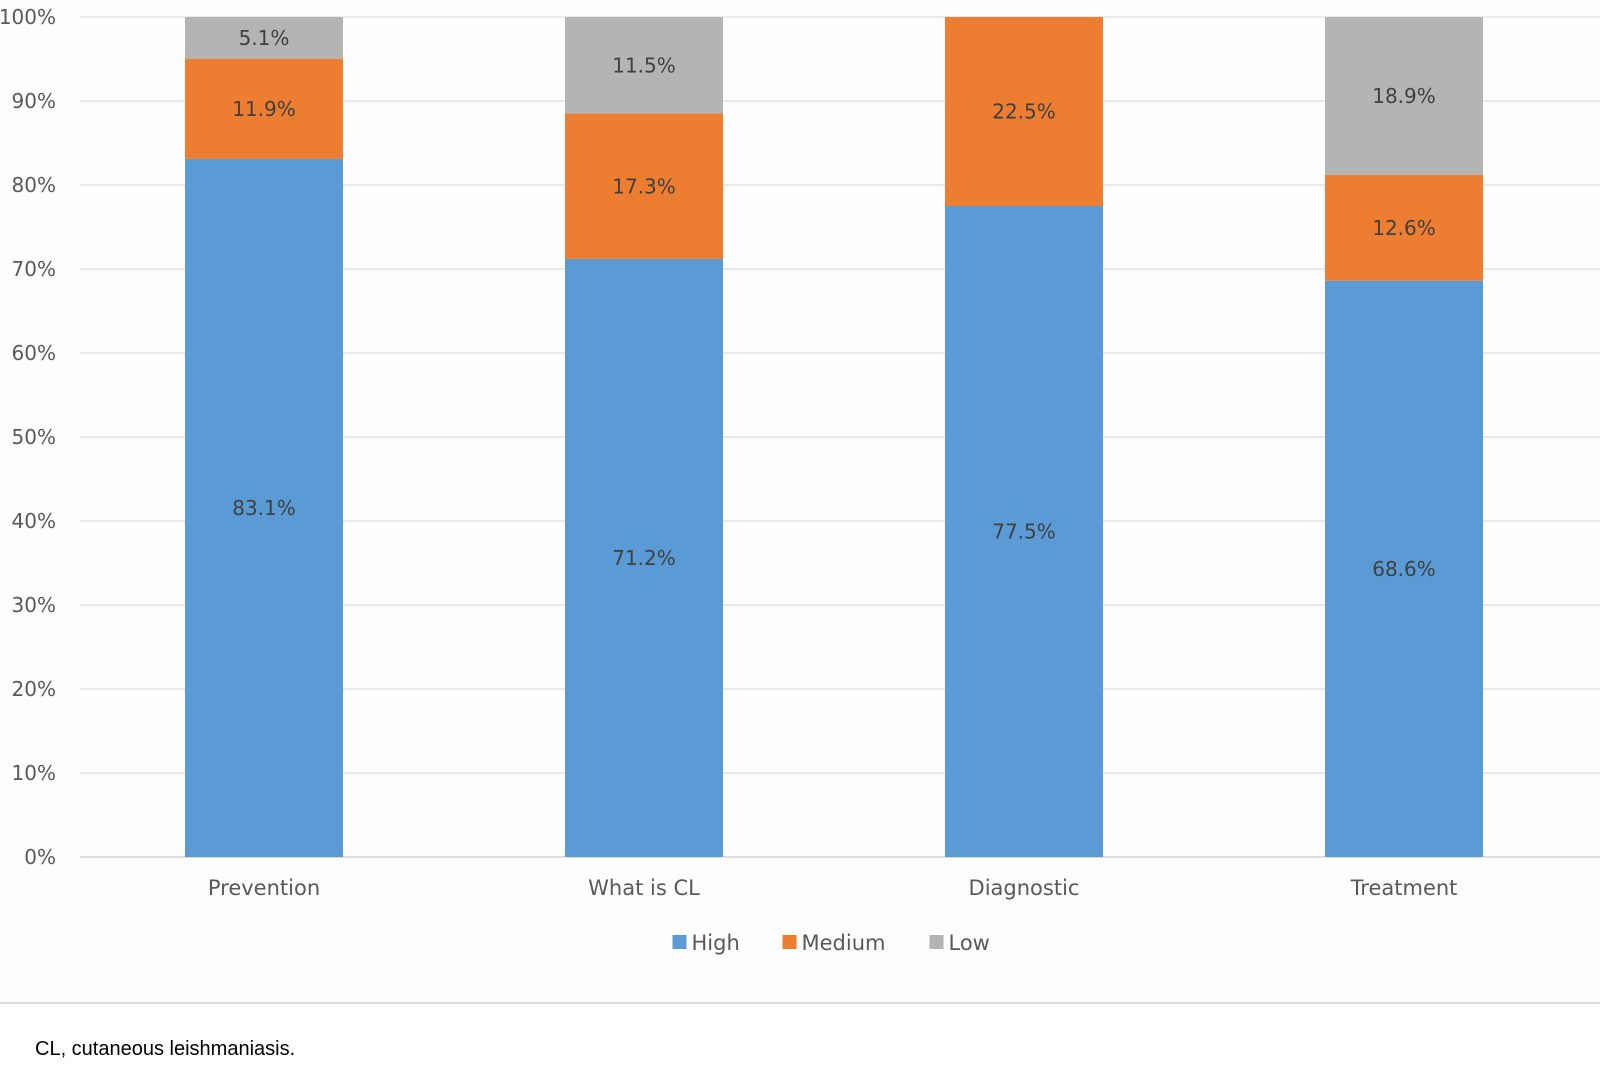  I want to click on footnote: CL, cutaneous leishmaniasis., so click(165, 1049).